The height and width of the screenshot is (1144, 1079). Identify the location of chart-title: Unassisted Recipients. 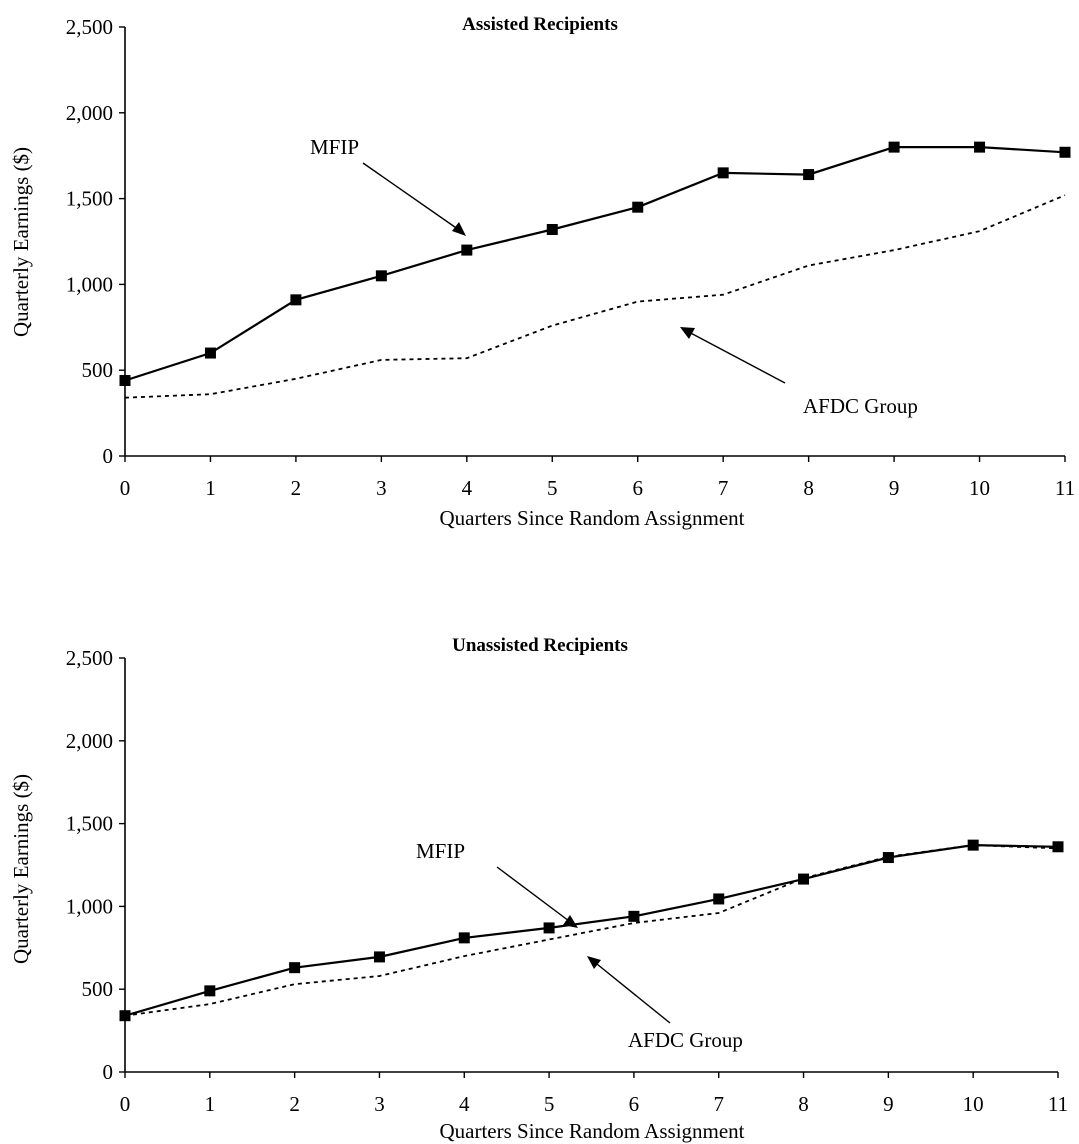
(540, 645).